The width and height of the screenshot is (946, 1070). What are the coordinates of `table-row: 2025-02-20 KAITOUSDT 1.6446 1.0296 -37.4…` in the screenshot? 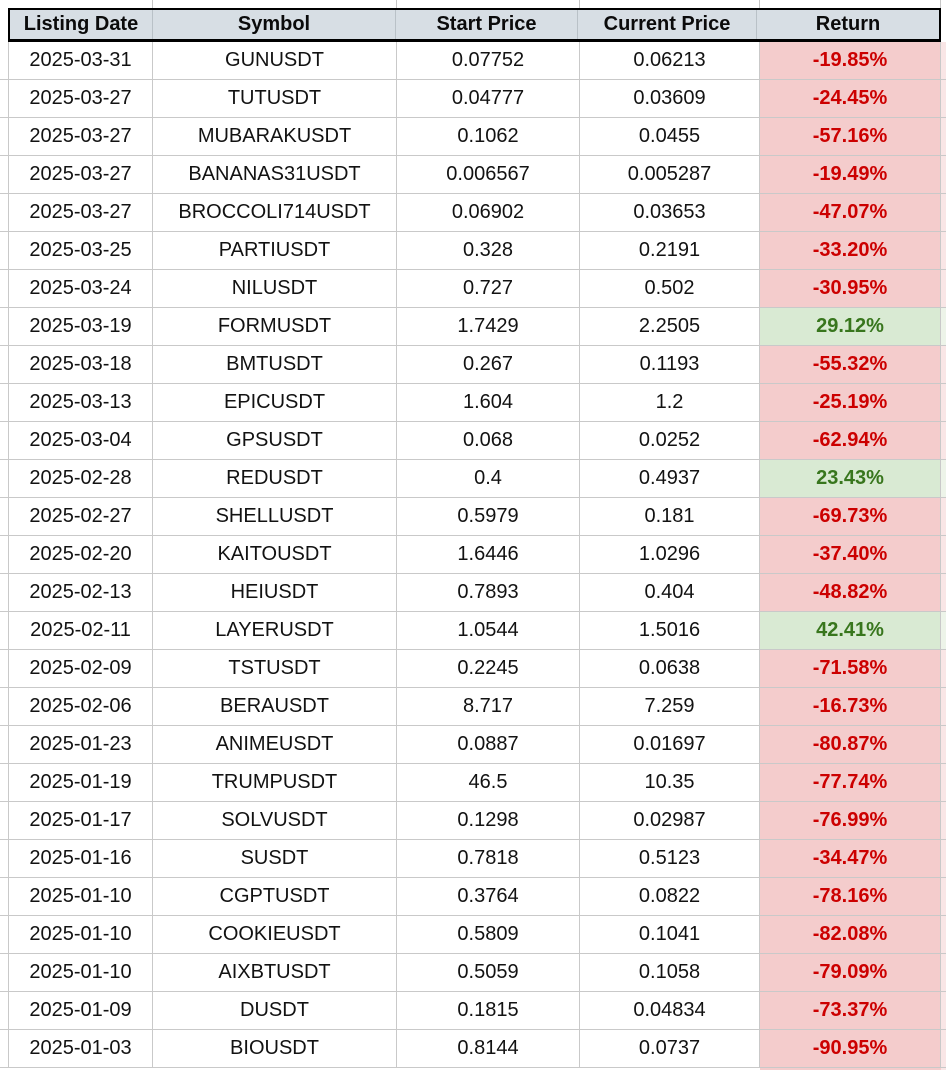 It's located at (473, 555).